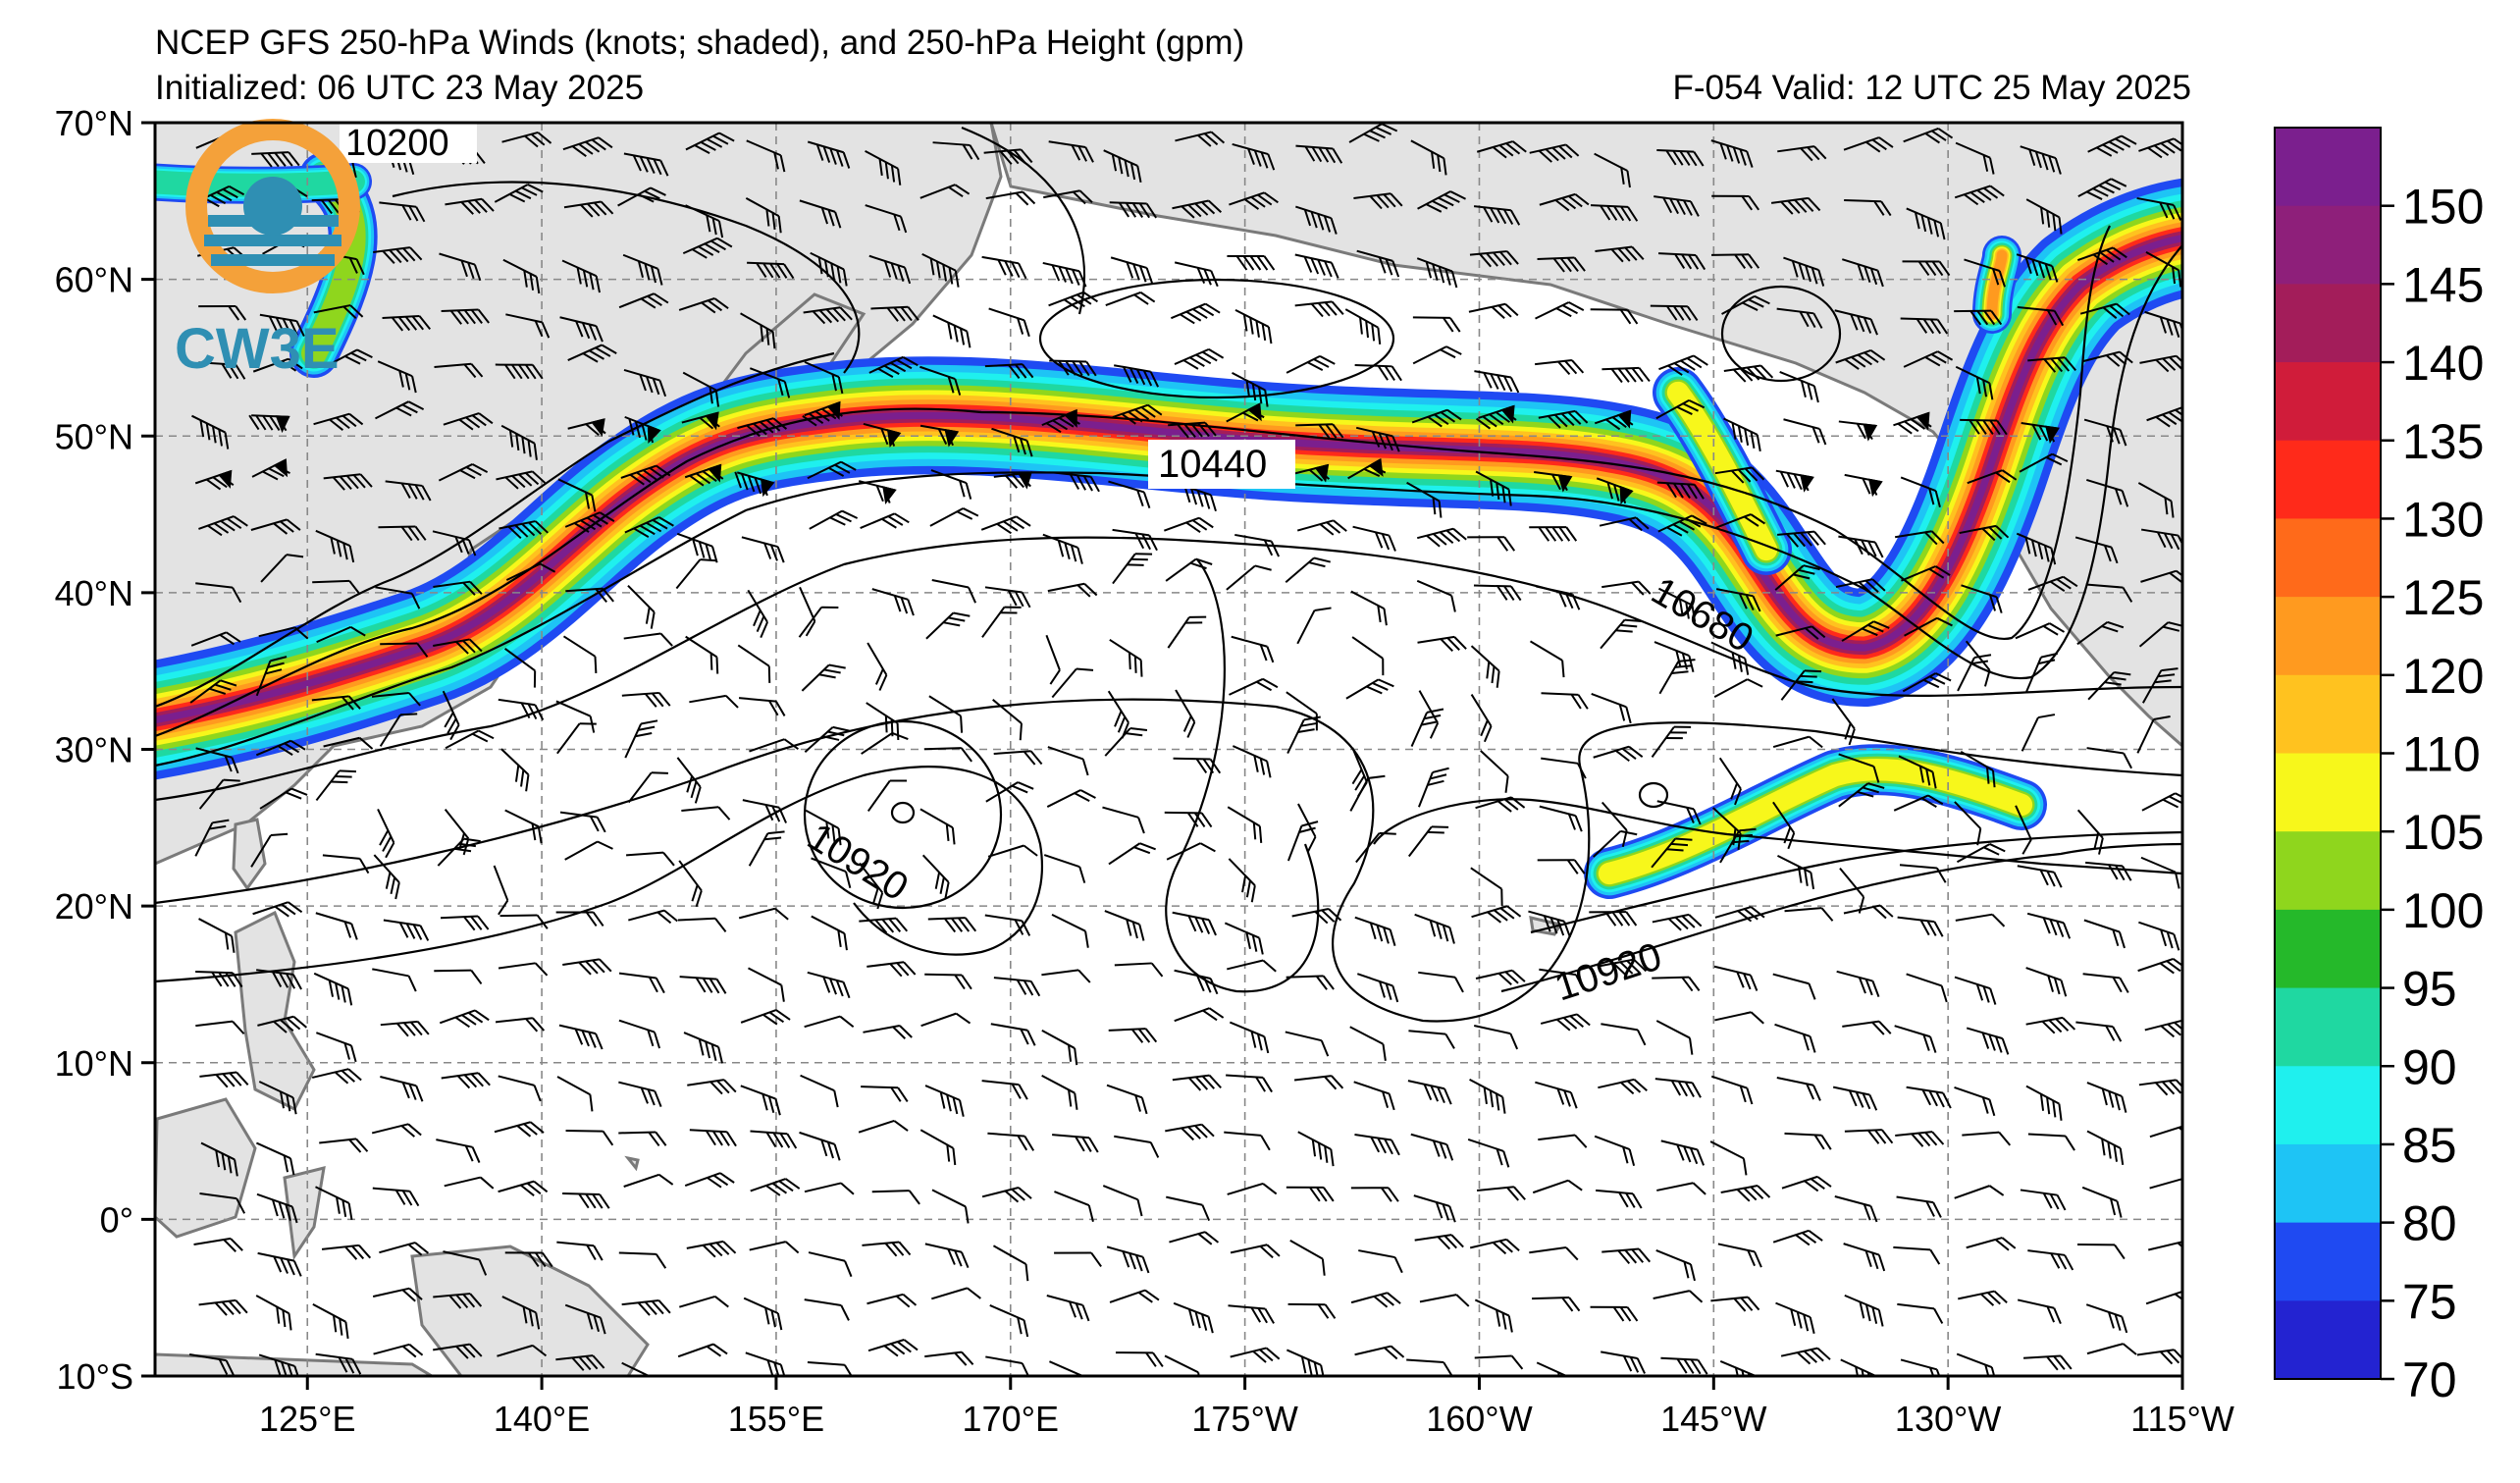 The width and height of the screenshot is (2520, 1483). What do you see at coordinates (94, 1064) in the screenshot?
I see `lat-label: 10°N` at bounding box center [94, 1064].